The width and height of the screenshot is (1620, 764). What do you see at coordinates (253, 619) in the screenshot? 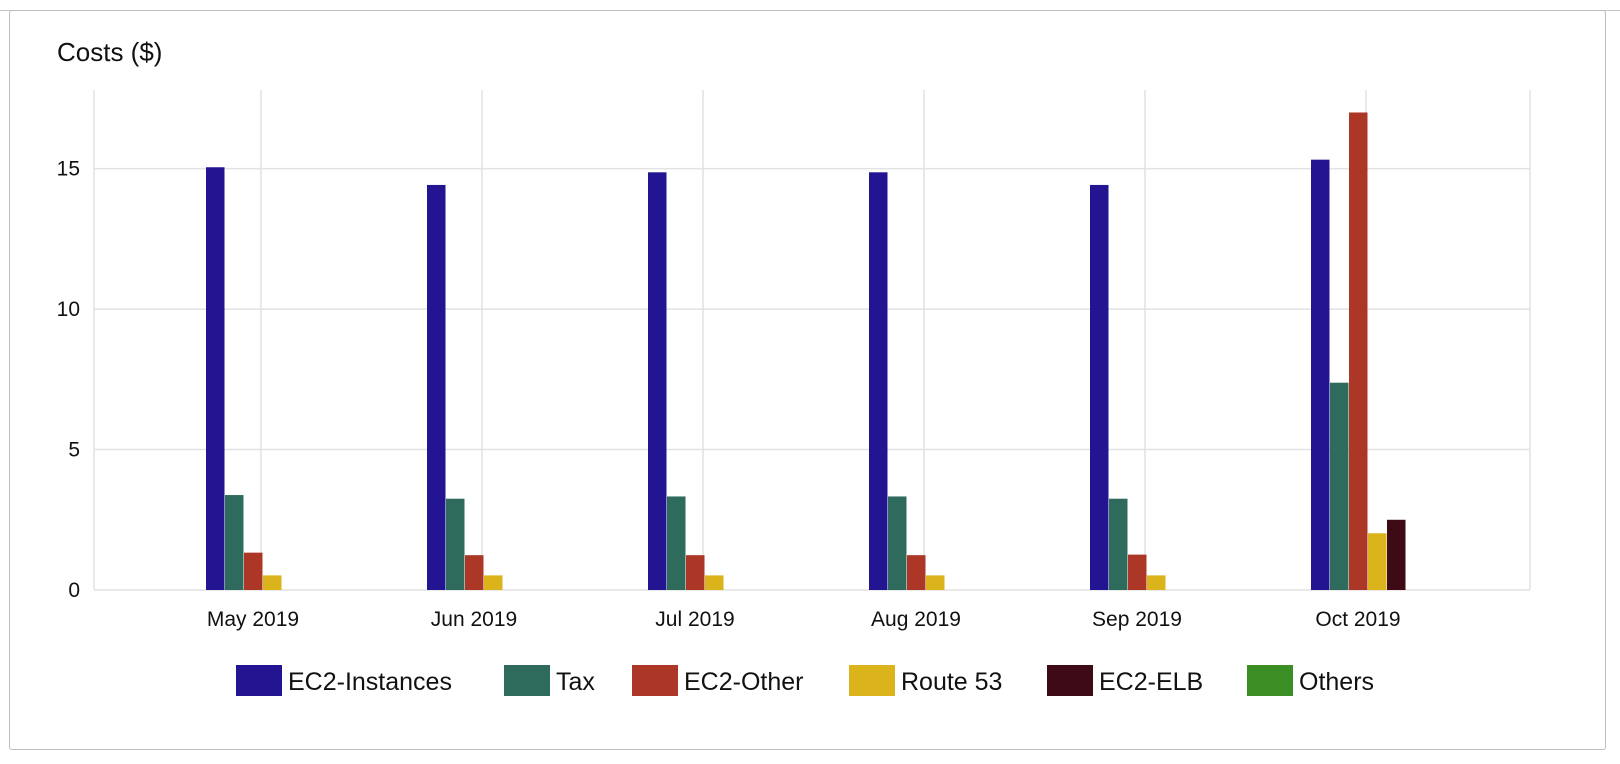
I see `x-tick-label: May 2019` at bounding box center [253, 619].